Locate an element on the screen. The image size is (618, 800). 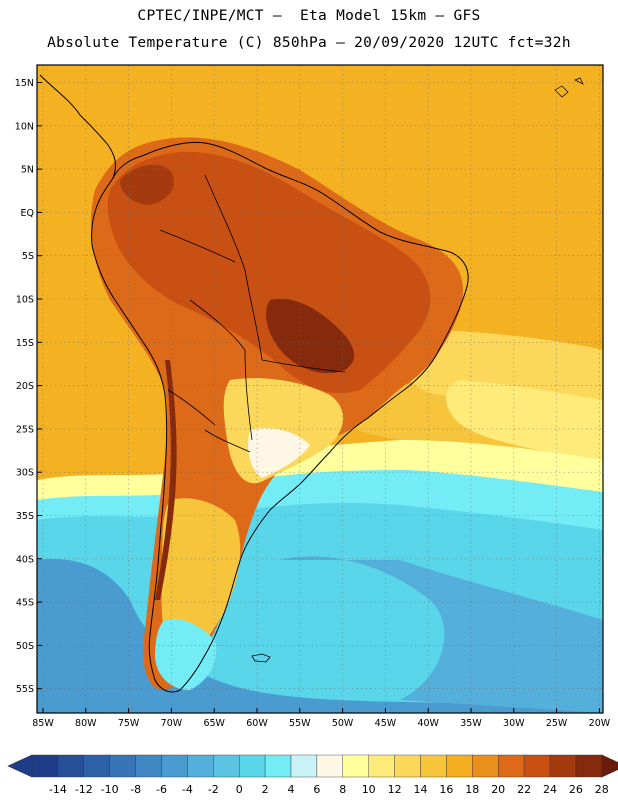
colorbar-label: 2 is located at coordinates (265, 789).